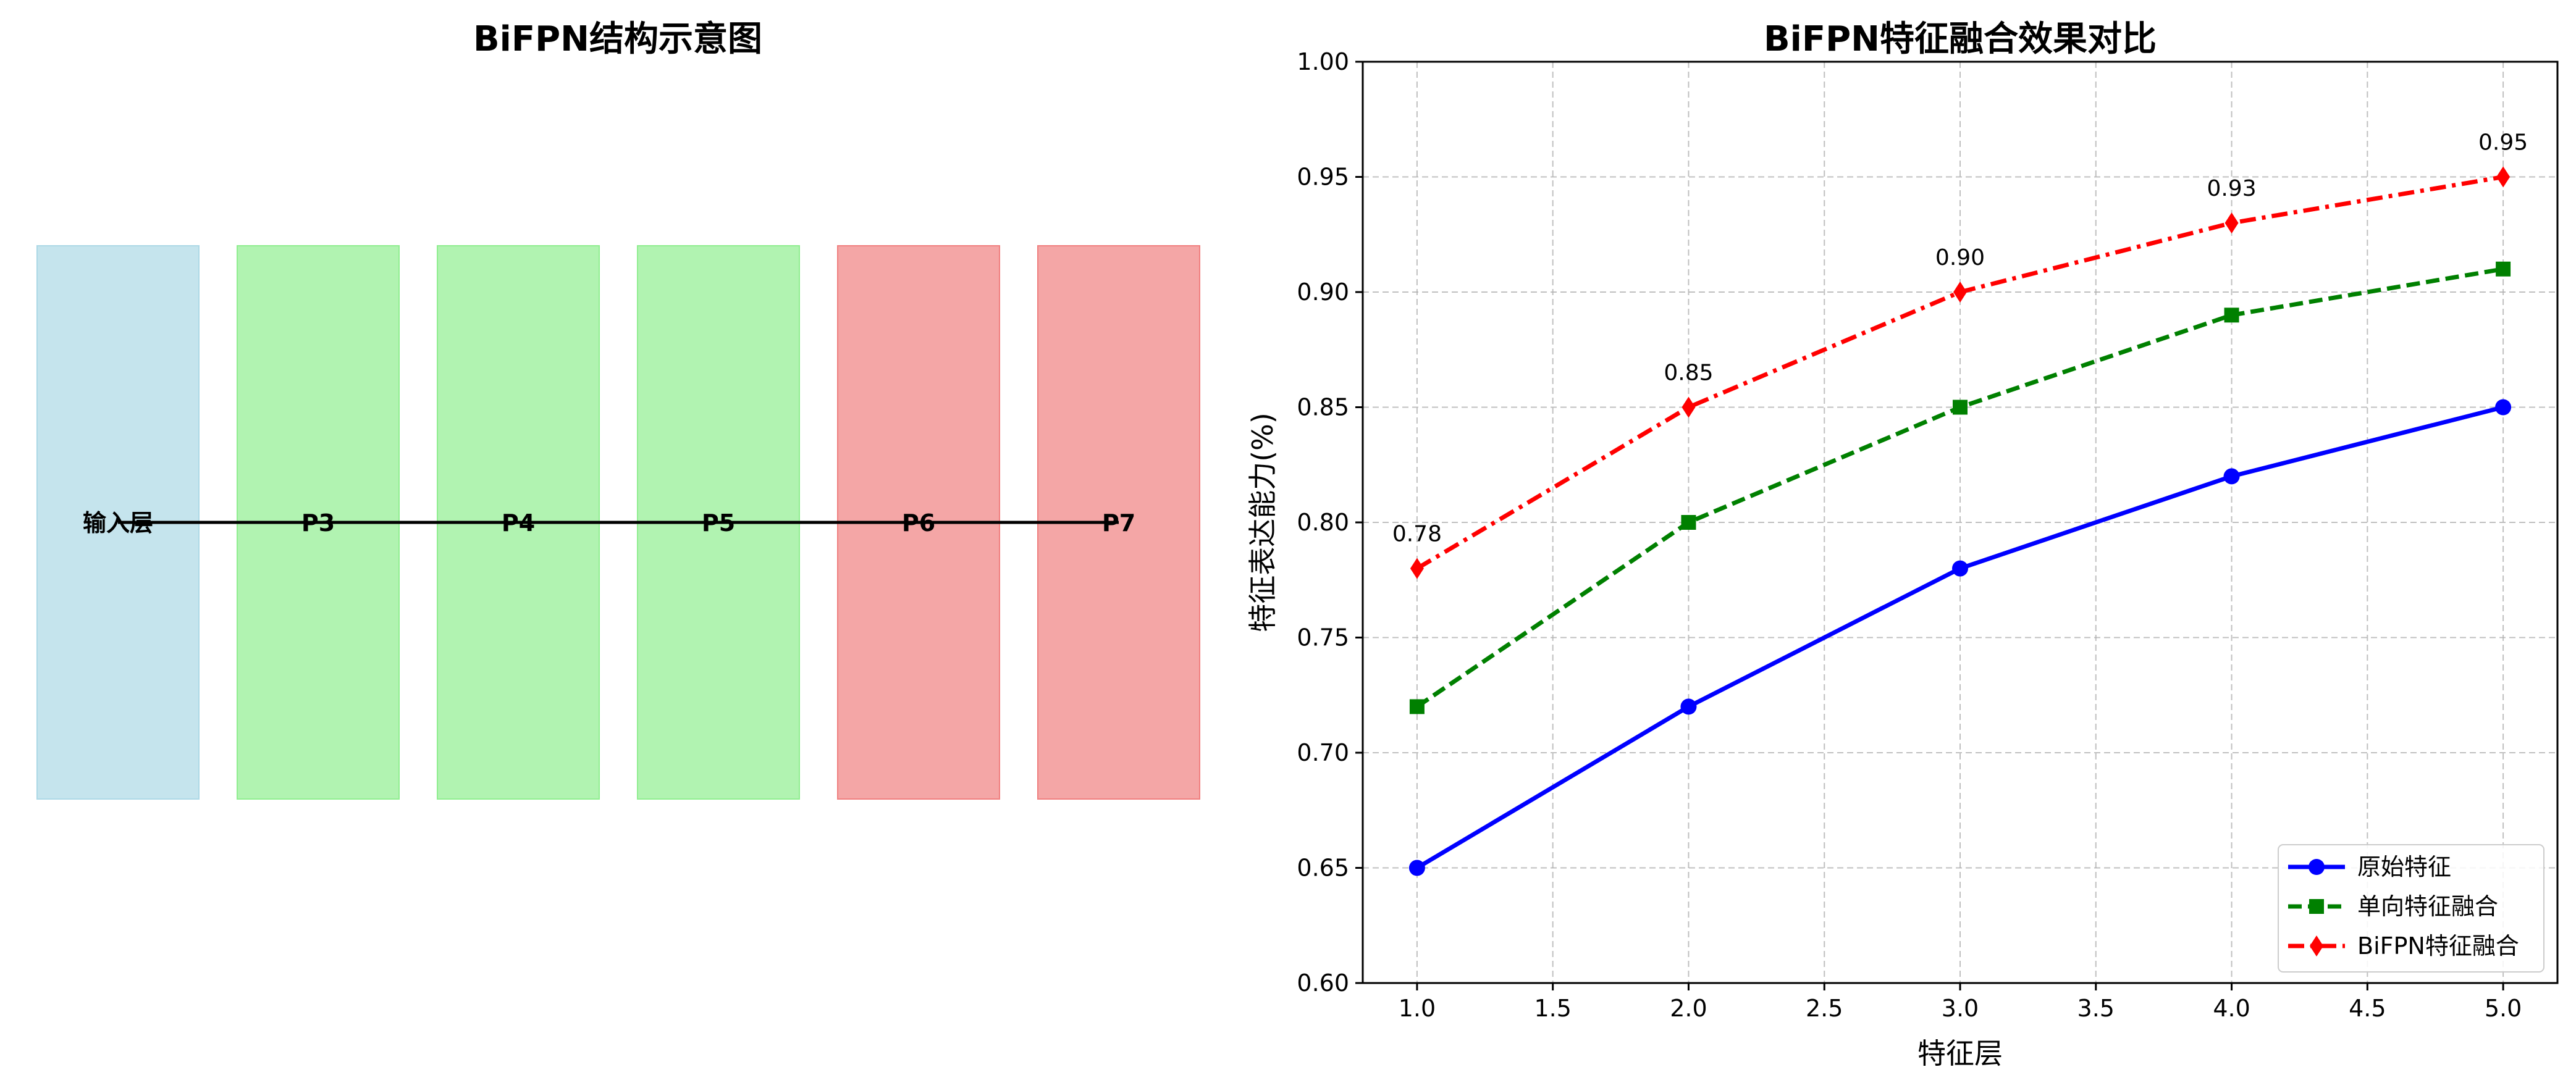 The height and width of the screenshot is (1088, 2576). Describe the element at coordinates (1323, 407) in the screenshot. I see `y-tick-label: 0.85` at that location.